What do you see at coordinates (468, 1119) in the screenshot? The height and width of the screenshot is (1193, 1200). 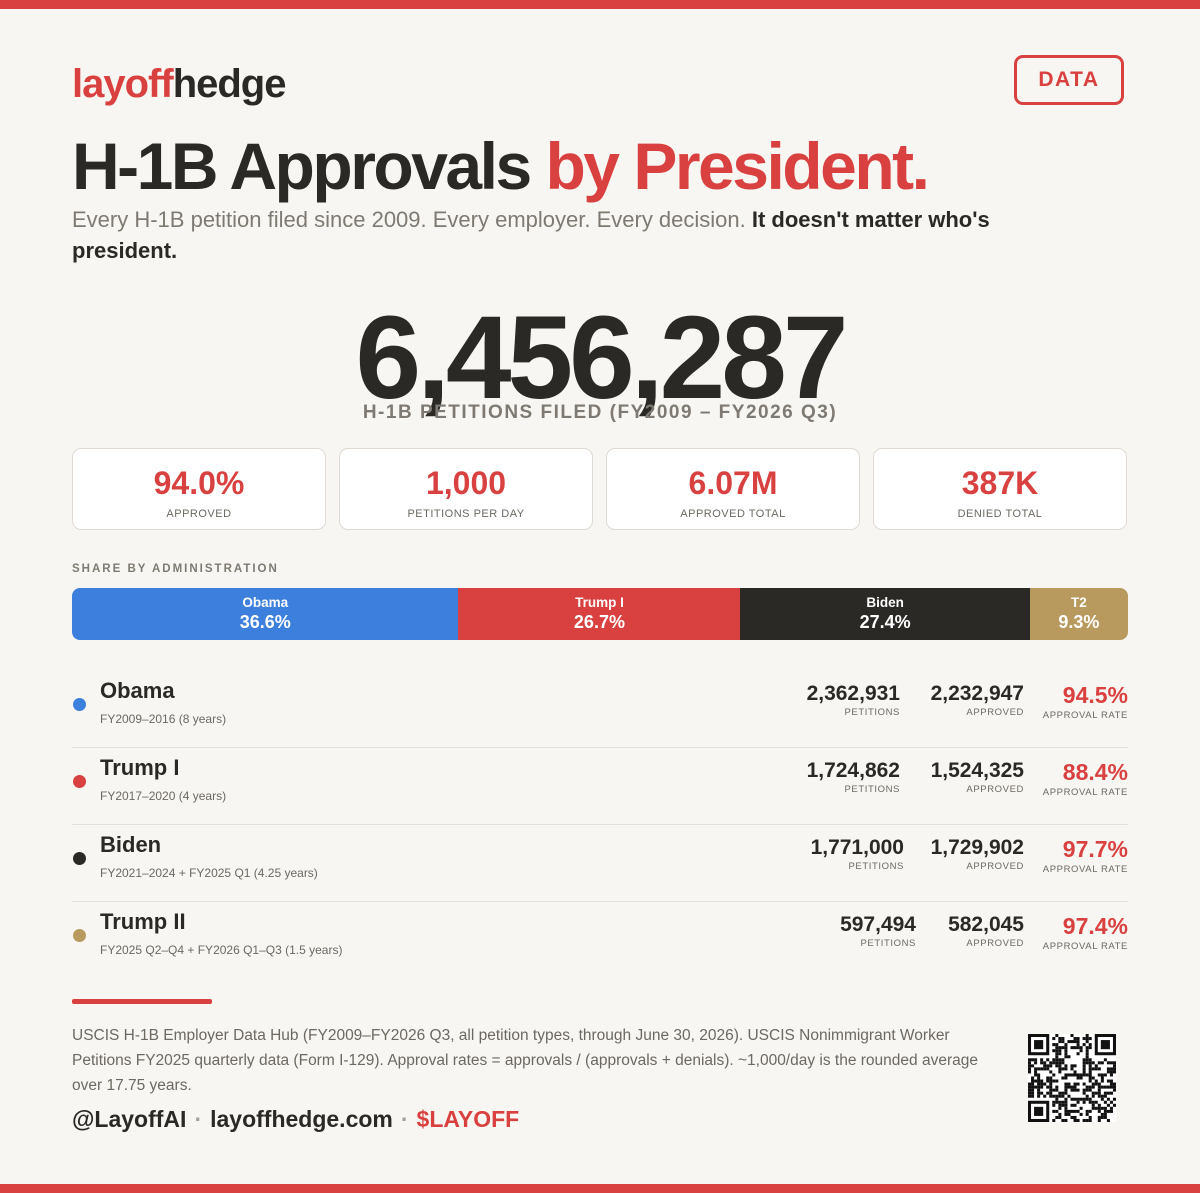 I see `ticker-link: $LAYOFF` at bounding box center [468, 1119].